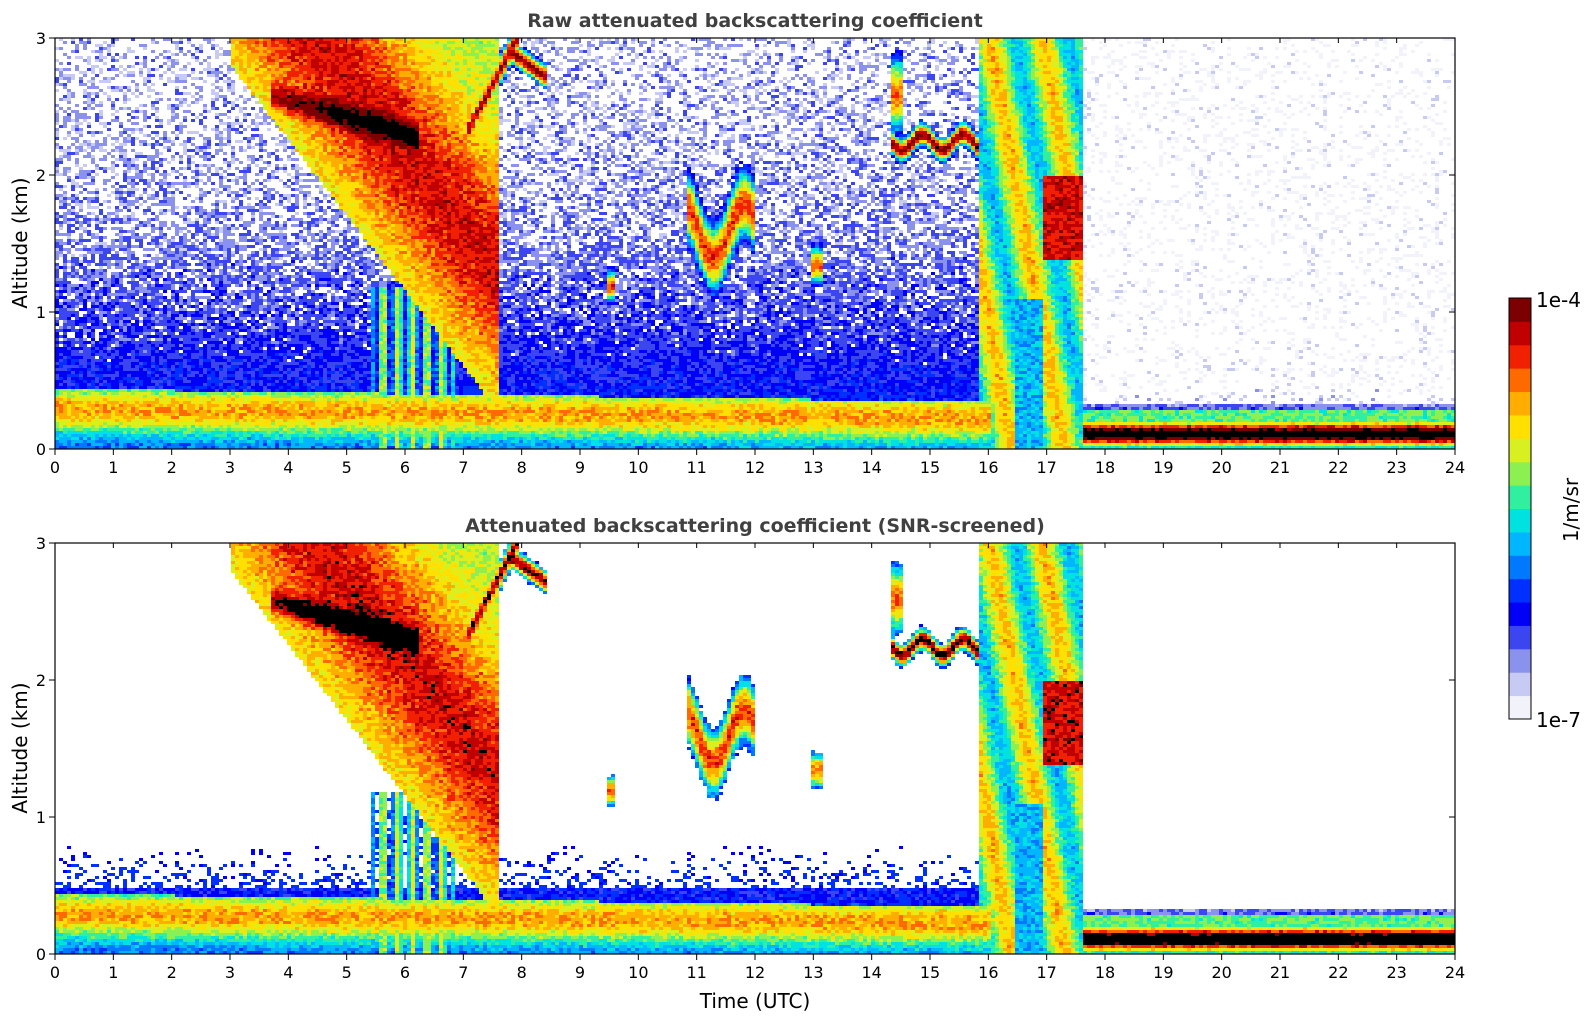 Image resolution: width=1595 pixels, height=1020 pixels. I want to click on colorbar-unit-label: 1/m/sr, so click(1571, 509).